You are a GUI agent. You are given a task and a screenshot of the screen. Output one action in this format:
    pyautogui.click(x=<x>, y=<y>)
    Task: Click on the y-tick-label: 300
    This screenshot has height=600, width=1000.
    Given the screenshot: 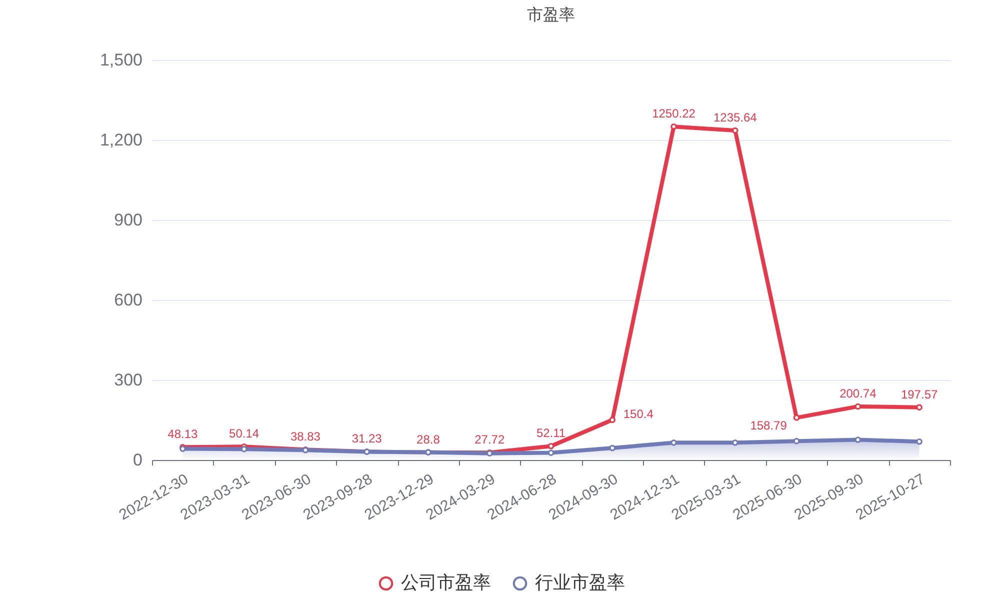 What is the action you would take?
    pyautogui.click(x=128, y=380)
    